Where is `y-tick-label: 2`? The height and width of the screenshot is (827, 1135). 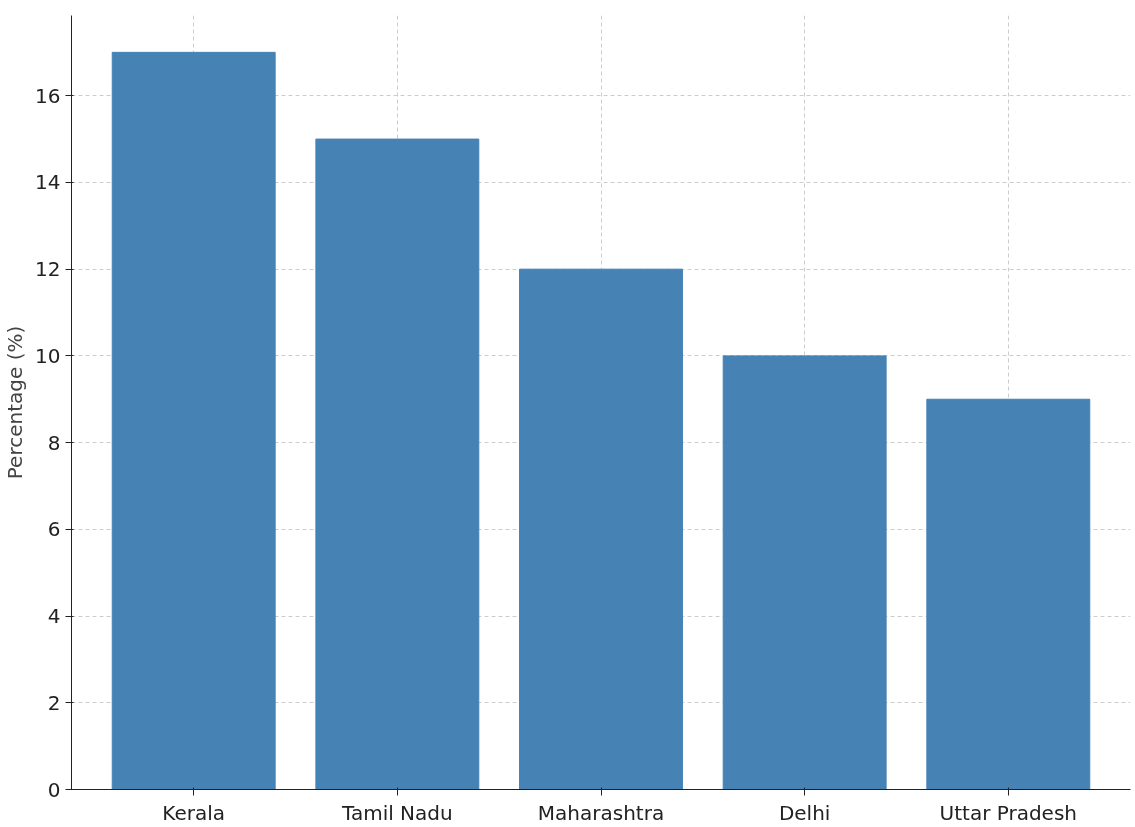
y-tick-label: 2 is located at coordinates (54, 702).